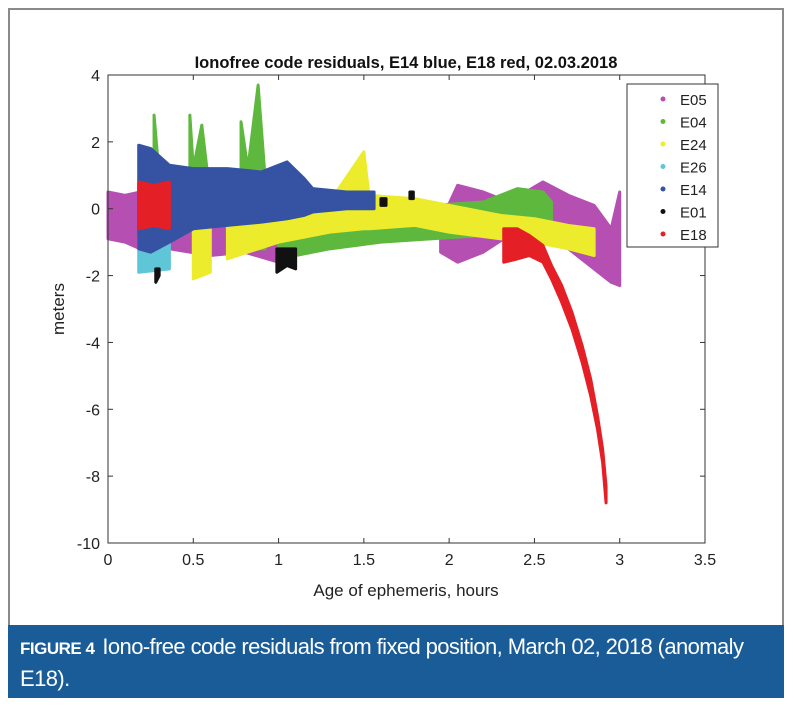  I want to click on legend-box, so click(672, 165).